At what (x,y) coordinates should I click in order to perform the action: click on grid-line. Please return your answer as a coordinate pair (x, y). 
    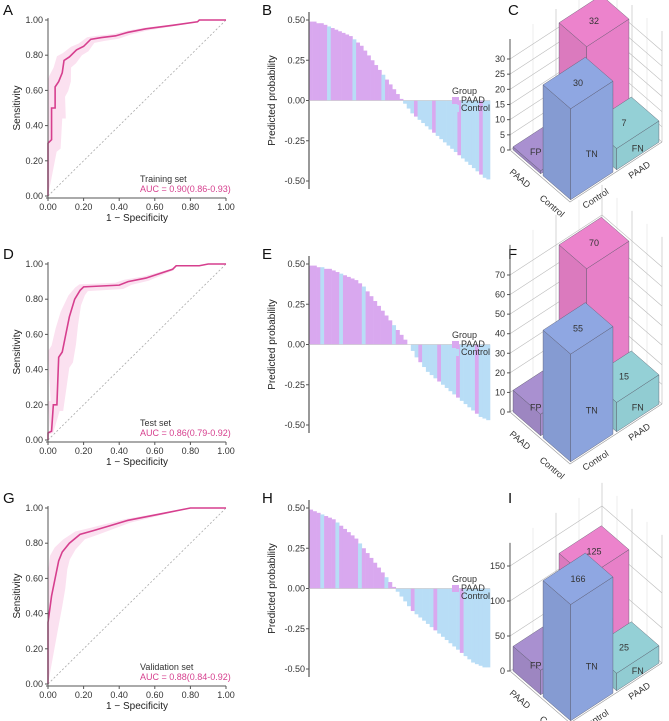
    Looking at the image, I should click on (586, 245).